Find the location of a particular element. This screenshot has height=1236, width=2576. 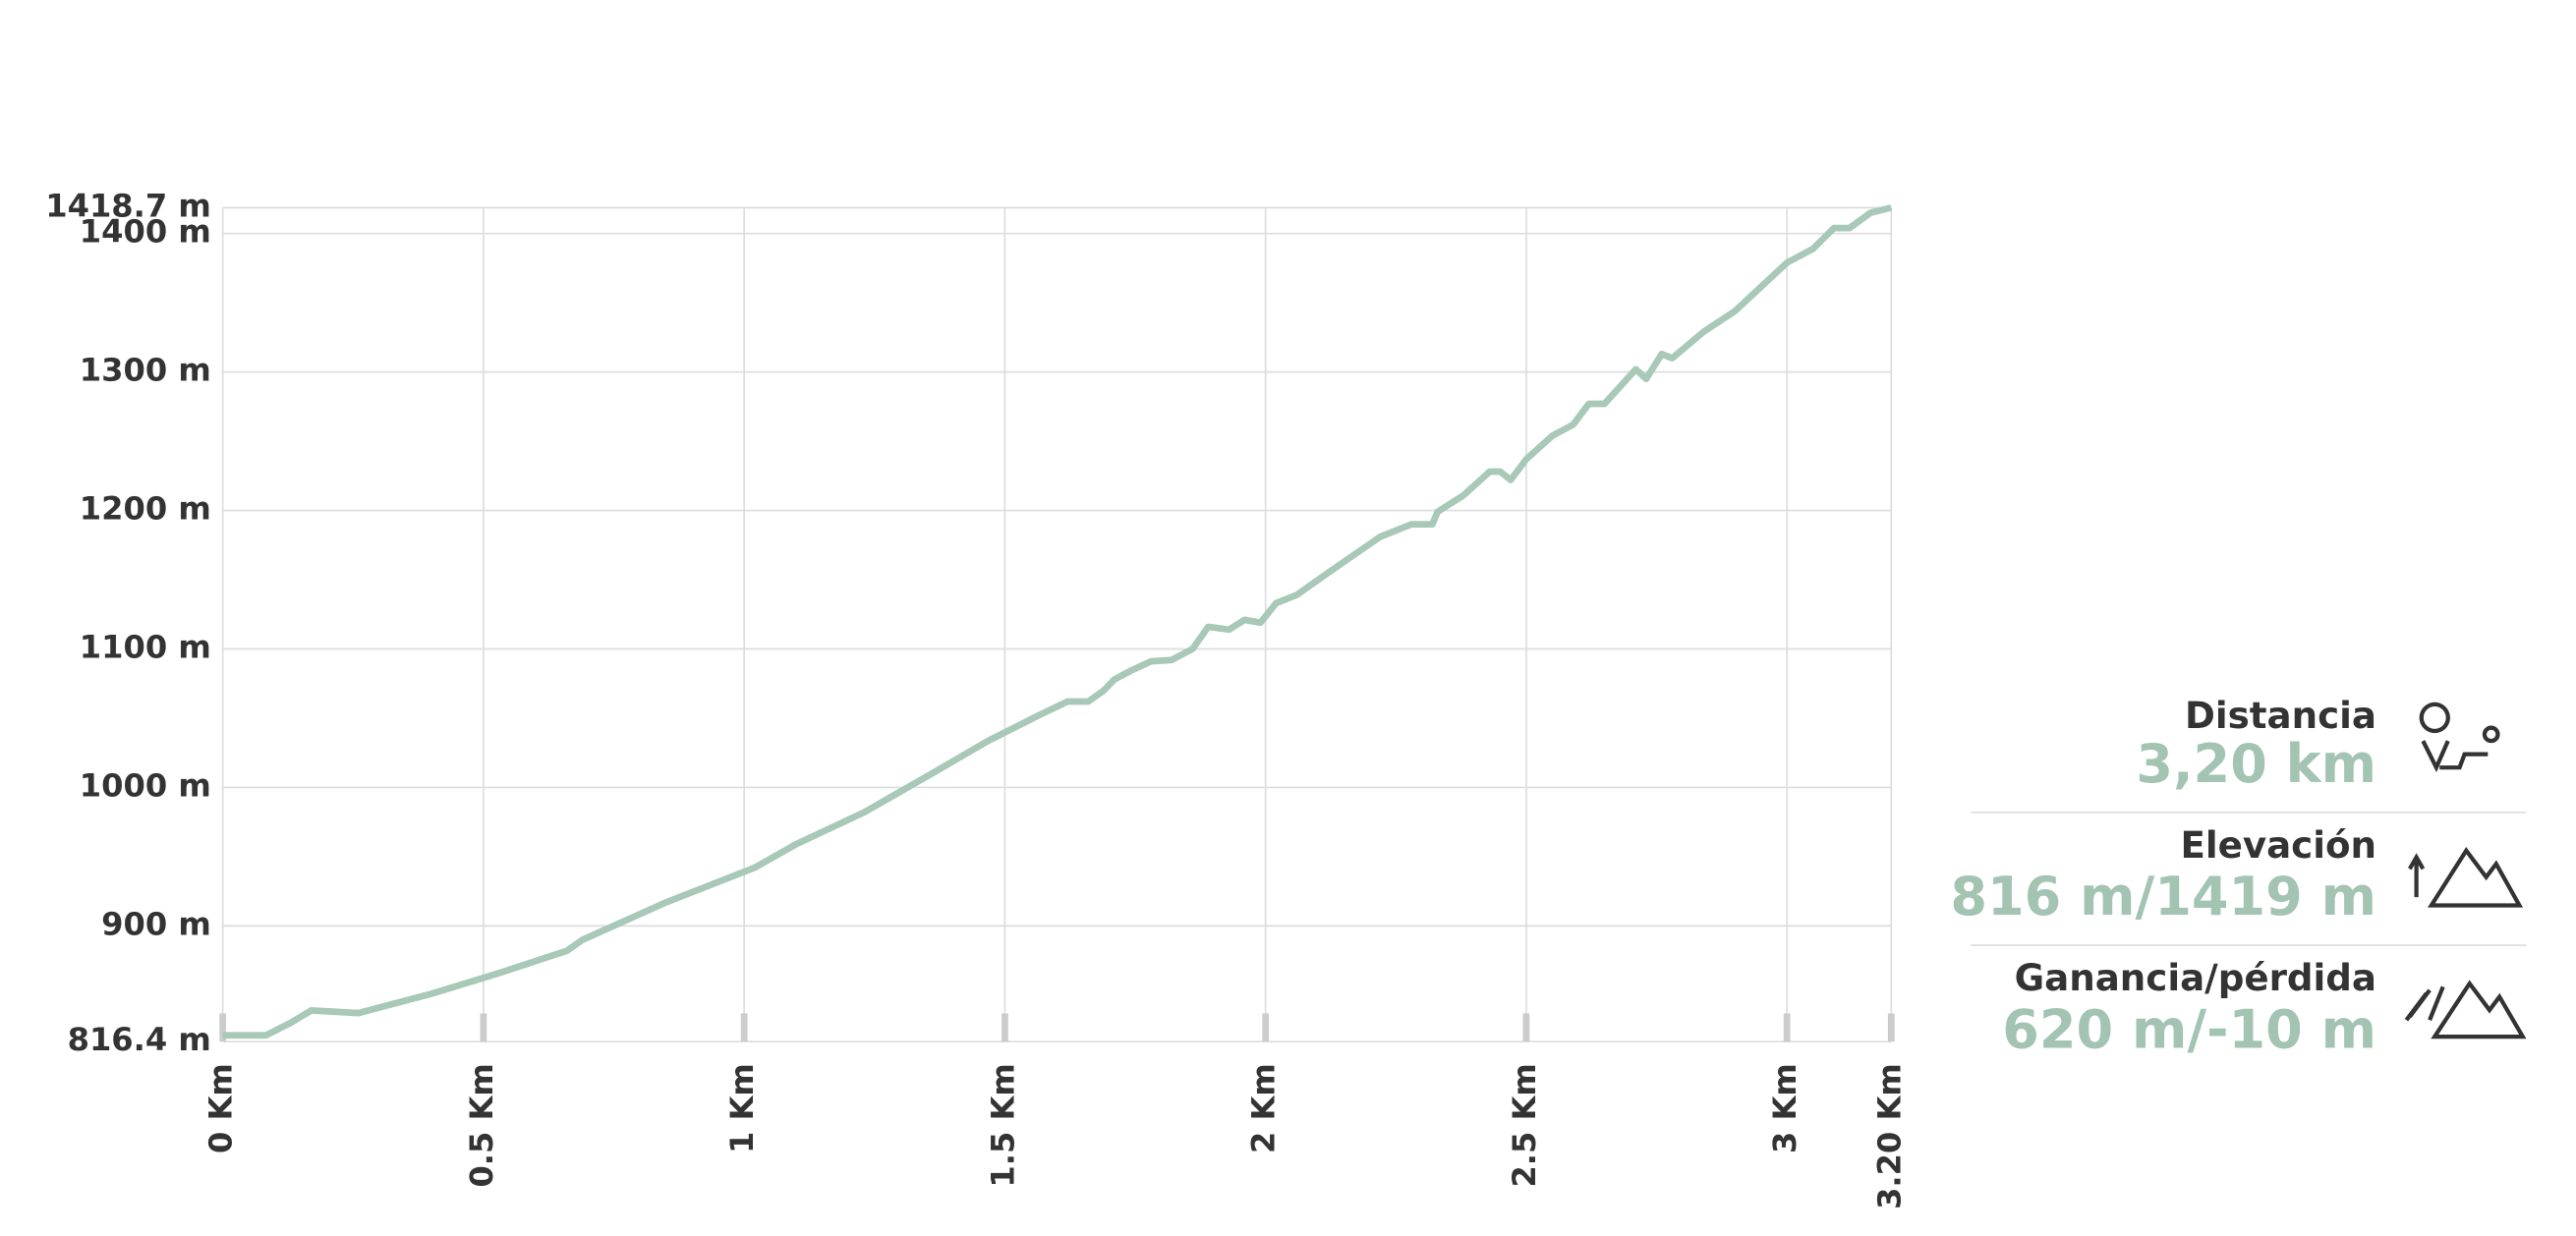

x-tick-label: 0.5 Km is located at coordinates (482, 1125).